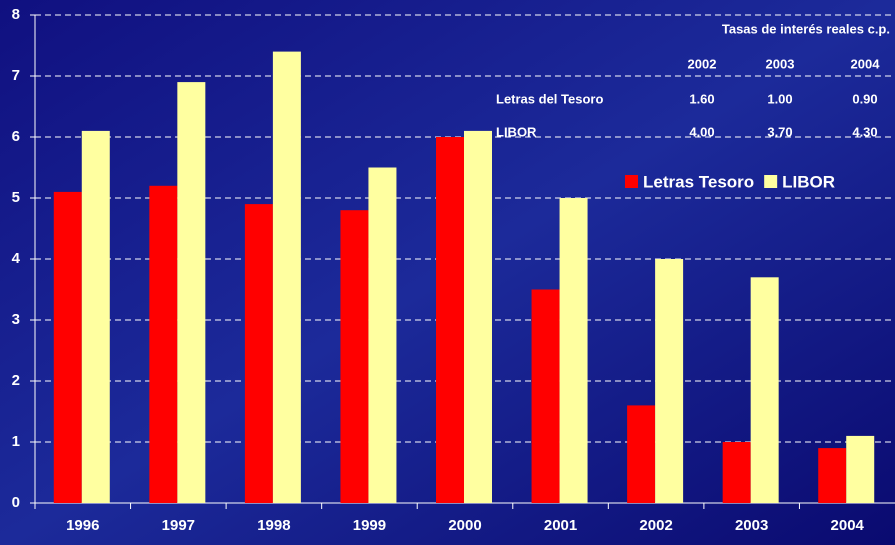  Describe the element at coordinates (16, 441) in the screenshot. I see `y-tick-label: 1` at that location.